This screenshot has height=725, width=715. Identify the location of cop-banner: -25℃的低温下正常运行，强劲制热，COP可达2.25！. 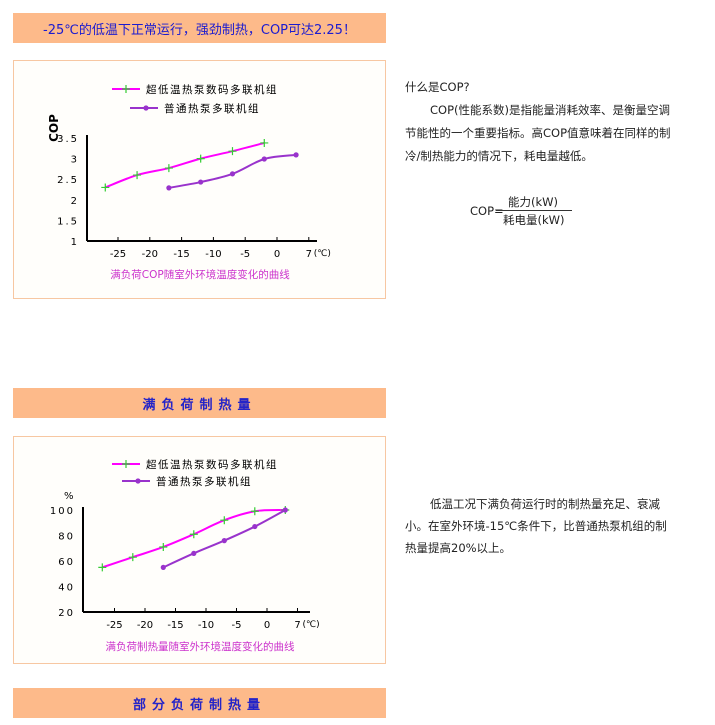
(199, 28).